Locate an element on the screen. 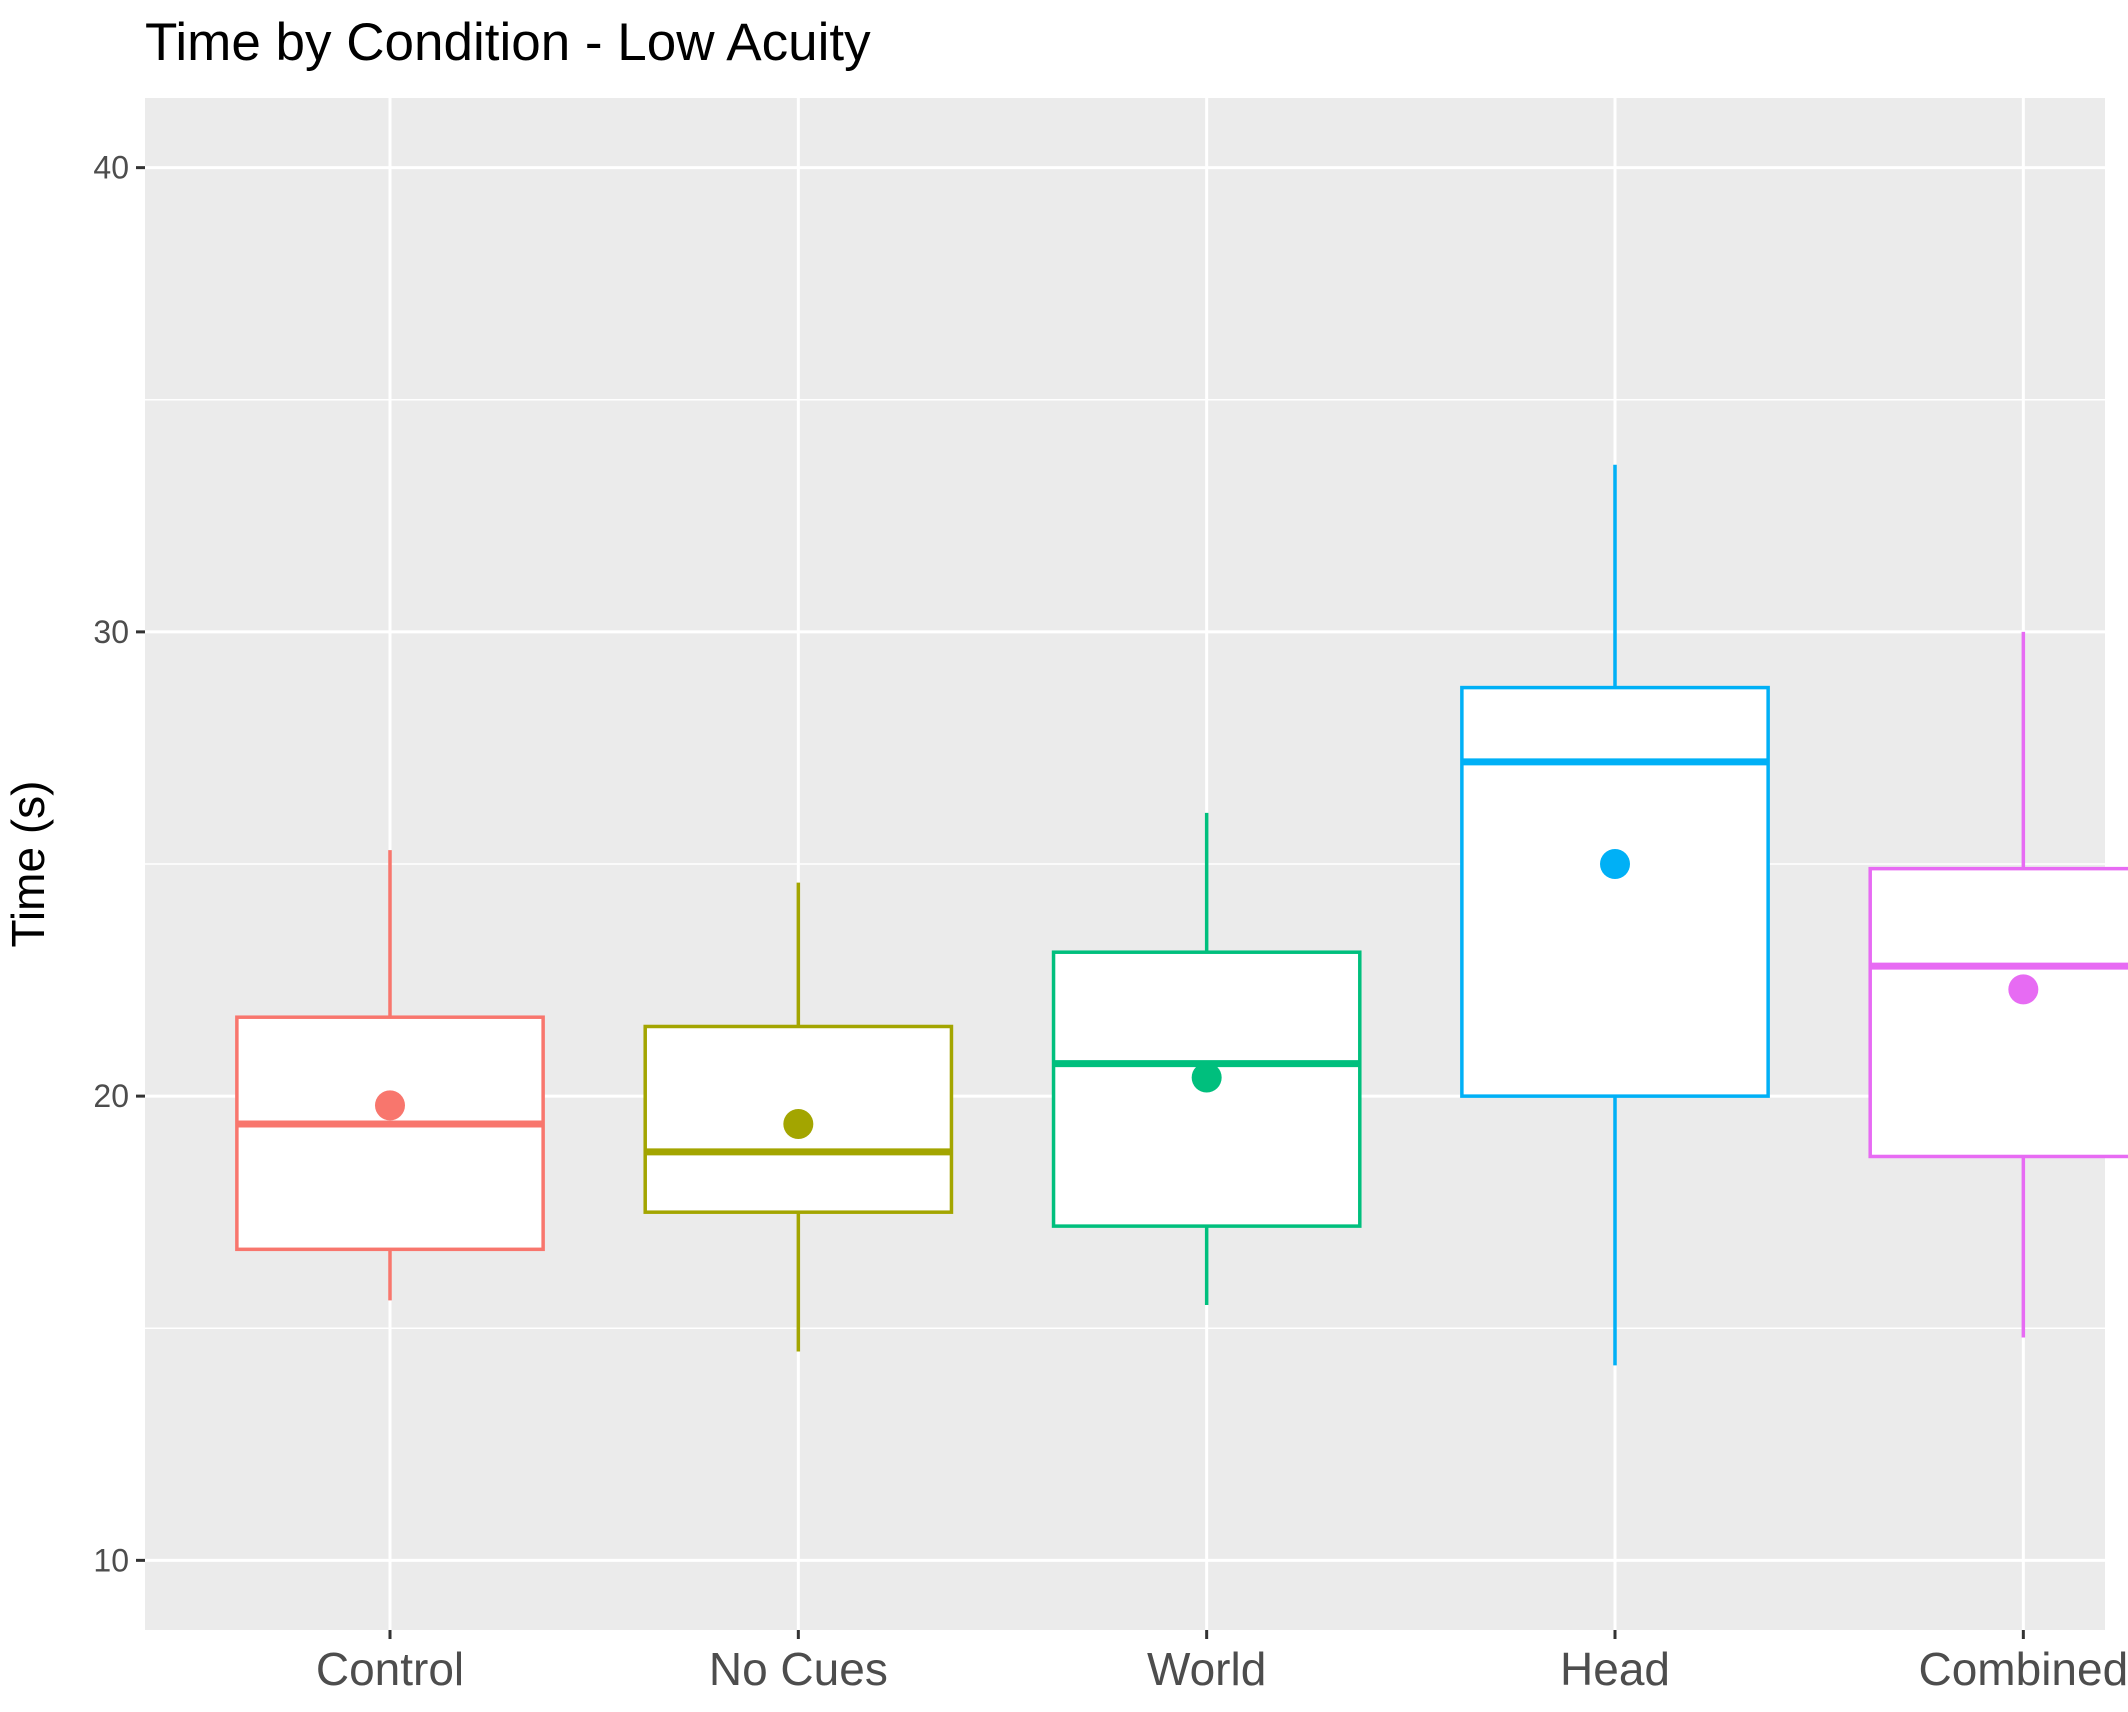 The width and height of the screenshot is (2128, 1712). box-world is located at coordinates (1206, 1059).